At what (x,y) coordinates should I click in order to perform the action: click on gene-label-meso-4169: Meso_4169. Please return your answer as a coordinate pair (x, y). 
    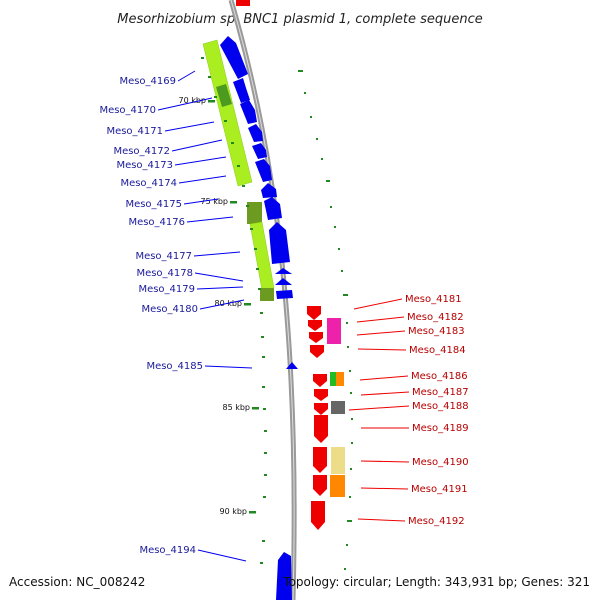
    Looking at the image, I should click on (157, 78).